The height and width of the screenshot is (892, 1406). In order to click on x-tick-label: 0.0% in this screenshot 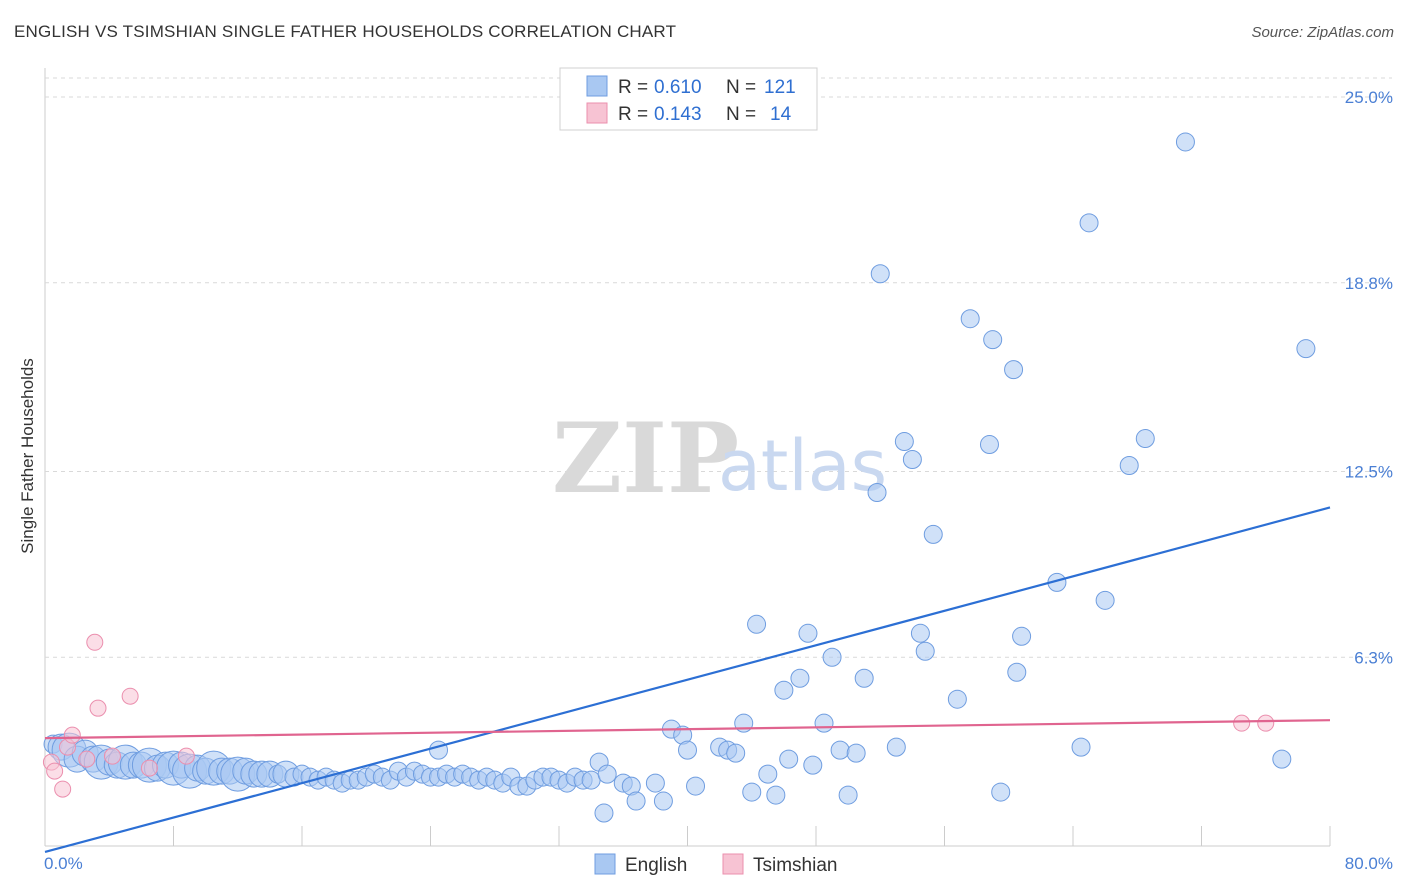, I will do `click(63, 863)`.